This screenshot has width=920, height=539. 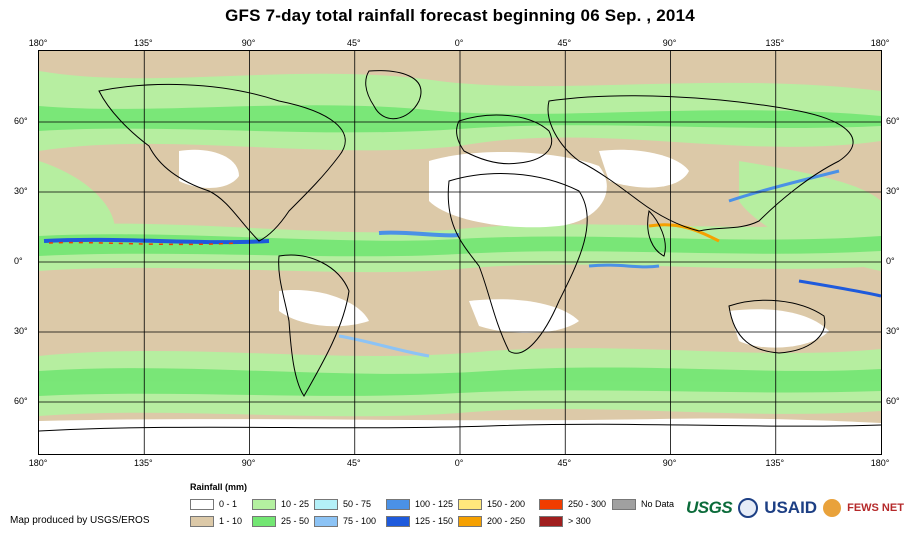 I want to click on legend-item: 50 - 75, so click(x=342, y=504).